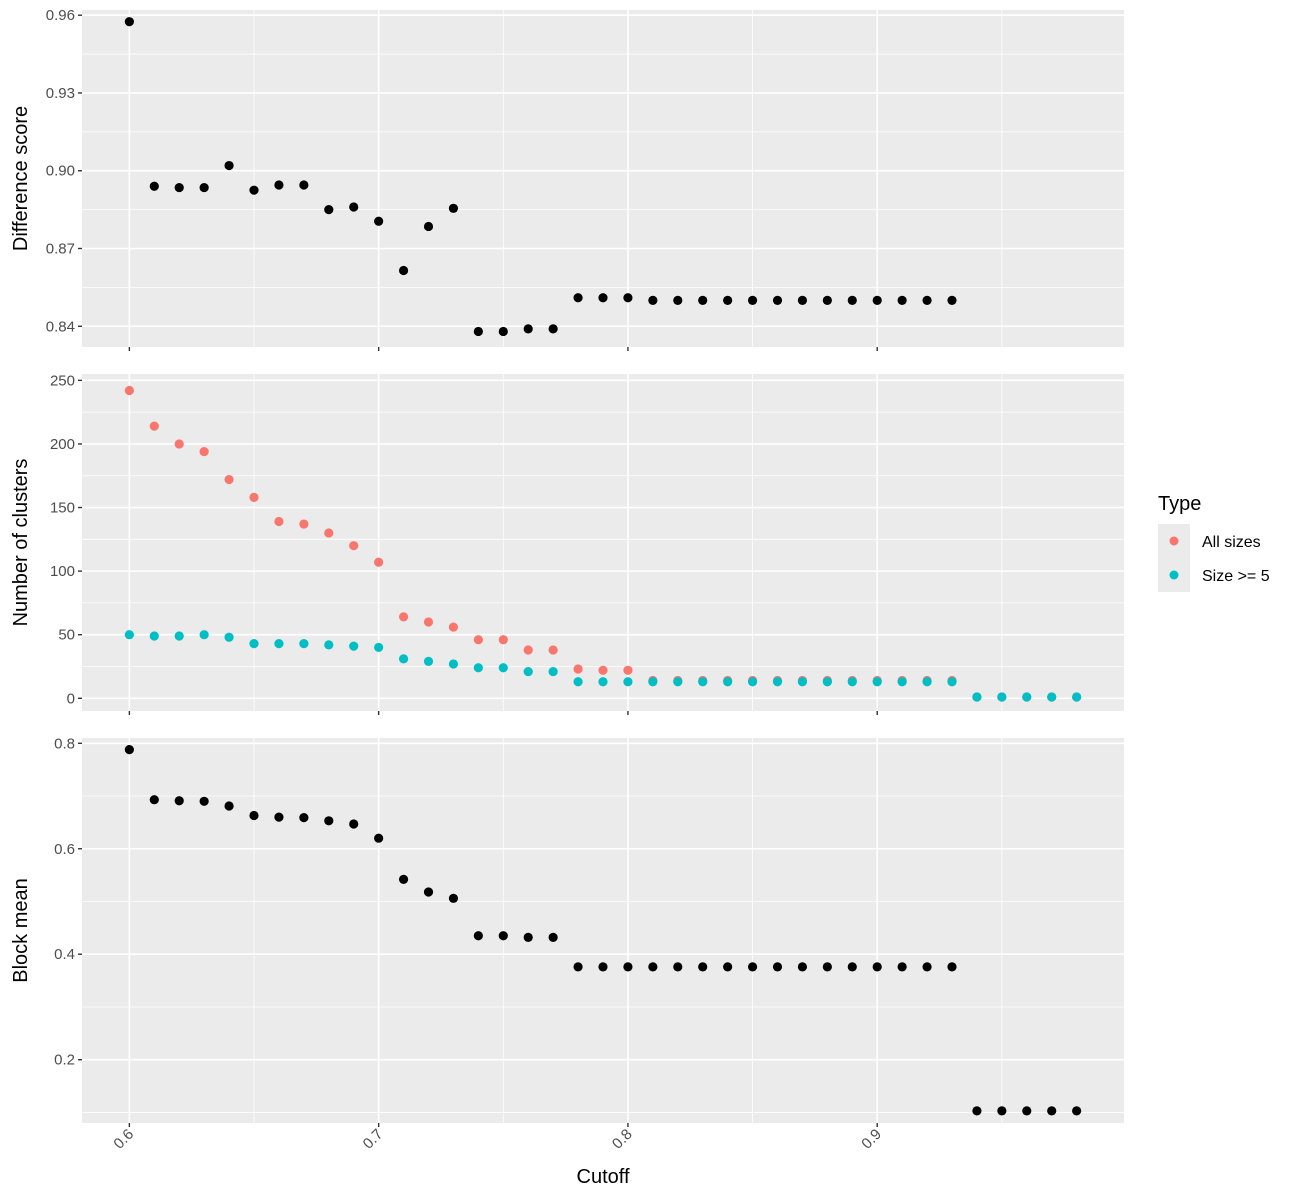 The image size is (1300, 1200). What do you see at coordinates (62, 380) in the screenshot?
I see `y-tick-label: 250` at bounding box center [62, 380].